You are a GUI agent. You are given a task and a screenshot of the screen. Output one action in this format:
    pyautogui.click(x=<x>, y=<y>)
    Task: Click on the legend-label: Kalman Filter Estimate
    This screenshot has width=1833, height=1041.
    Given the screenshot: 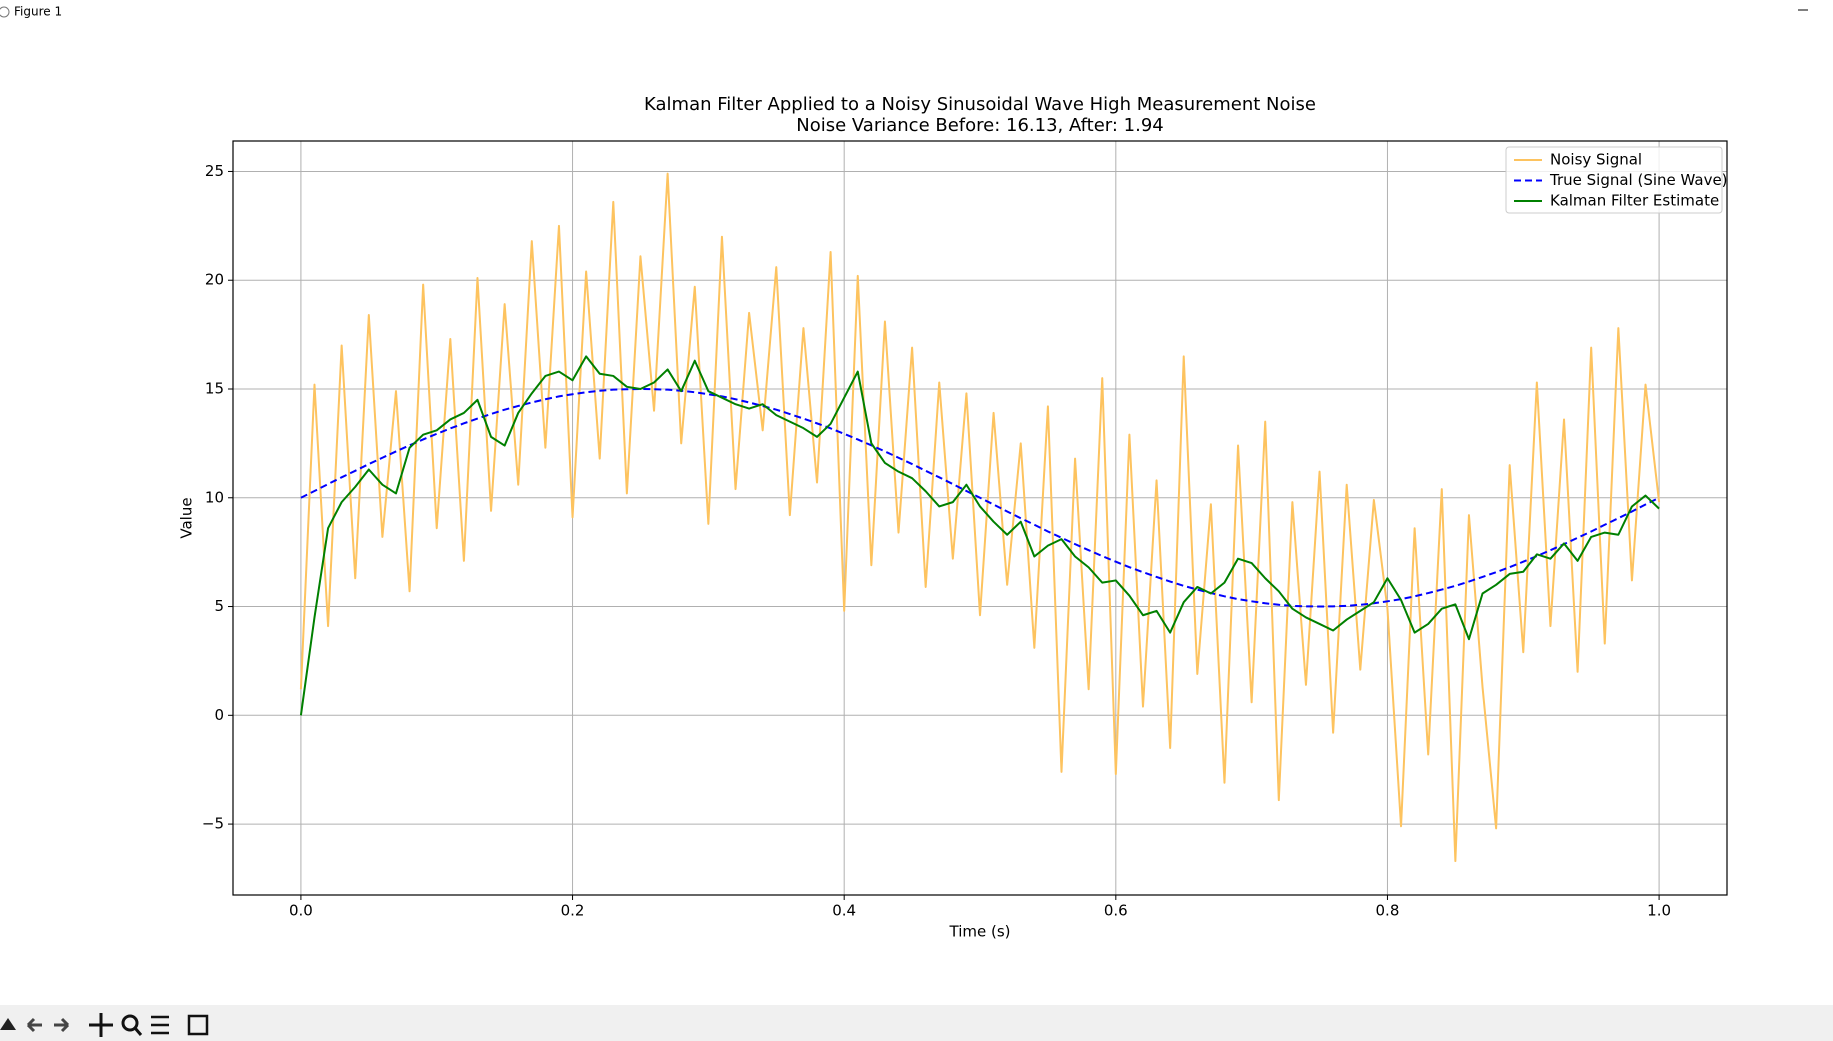 What is the action you would take?
    pyautogui.click(x=1634, y=201)
    